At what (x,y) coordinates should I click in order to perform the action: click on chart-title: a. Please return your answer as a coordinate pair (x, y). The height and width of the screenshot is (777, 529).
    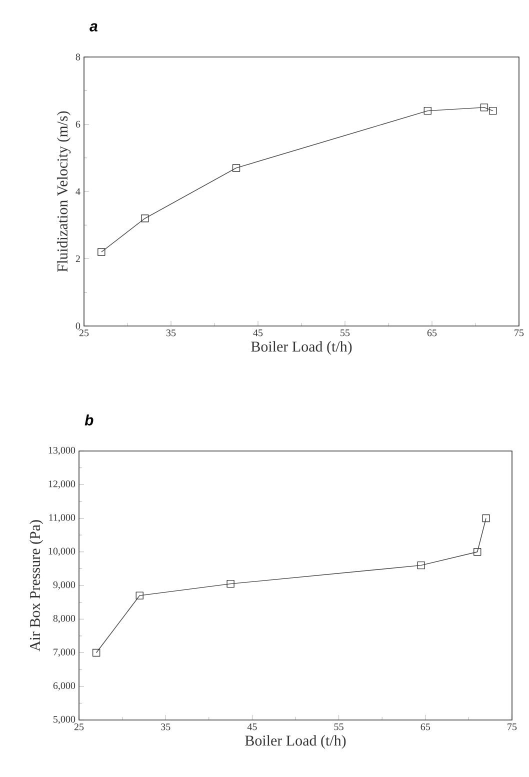
    Looking at the image, I should click on (94, 27).